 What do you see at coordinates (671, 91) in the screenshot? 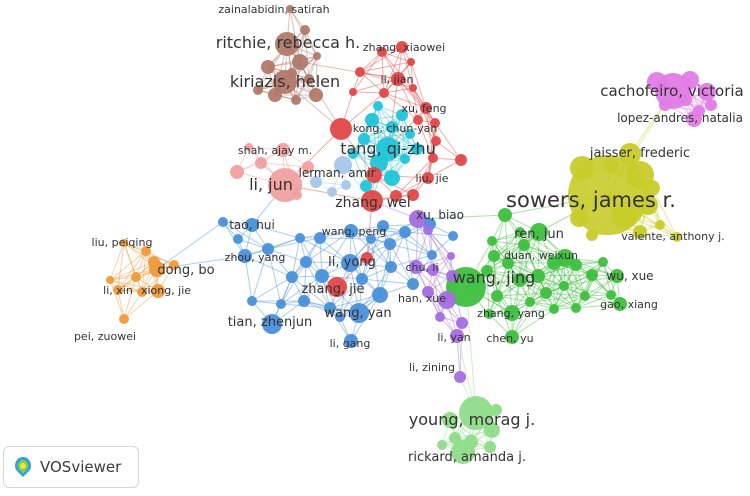
I see `author-label: cachofeiro, victoria` at bounding box center [671, 91].